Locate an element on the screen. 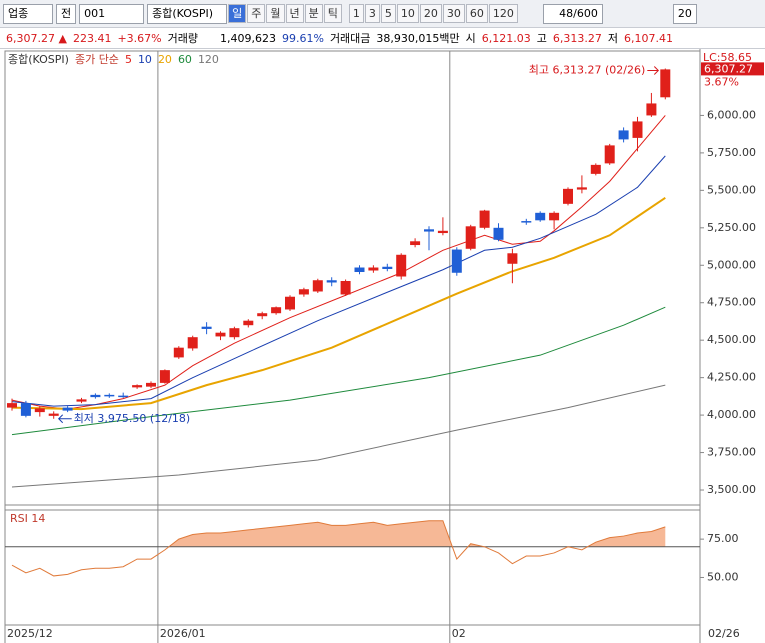 Image resolution: width=765 pixels, height=643 pixels. rsi-label: RSI 14 is located at coordinates (27, 518).